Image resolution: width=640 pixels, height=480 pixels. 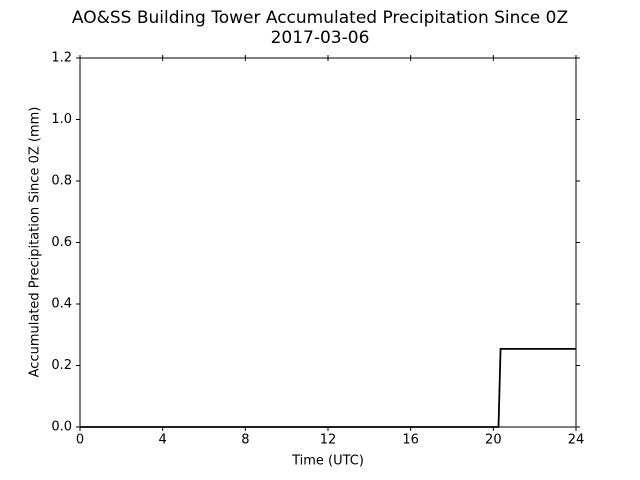 I want to click on y-tick-label: 0.6, so click(x=61, y=242).